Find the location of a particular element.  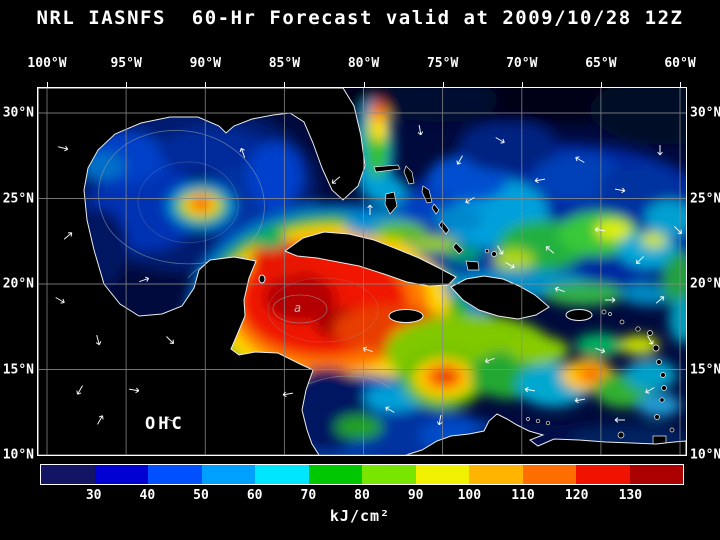

land-cuba is located at coordinates (370, 259).